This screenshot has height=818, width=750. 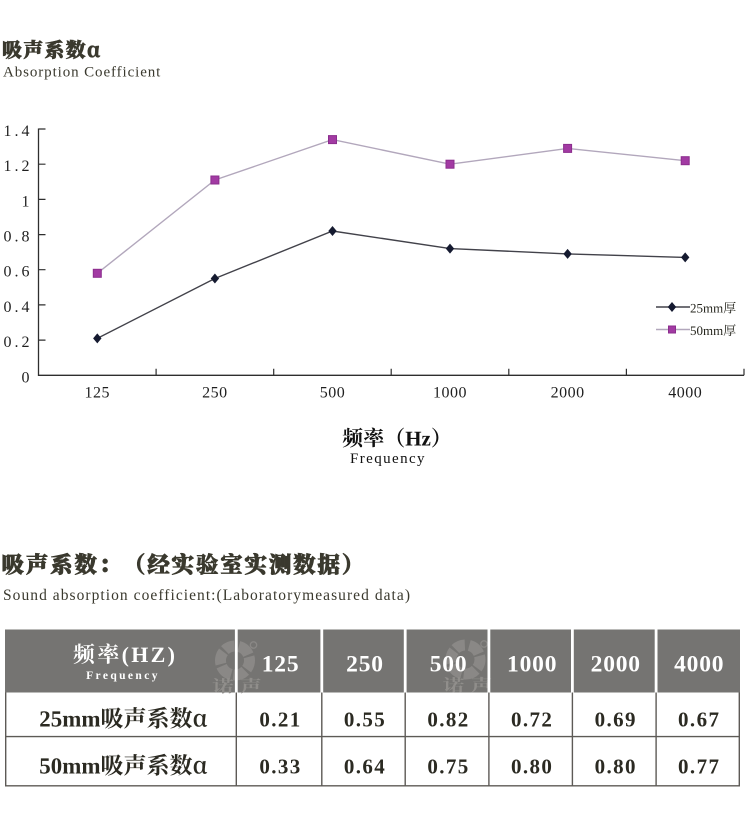 I want to click on svg-text: 0.69, so click(x=616, y=720).